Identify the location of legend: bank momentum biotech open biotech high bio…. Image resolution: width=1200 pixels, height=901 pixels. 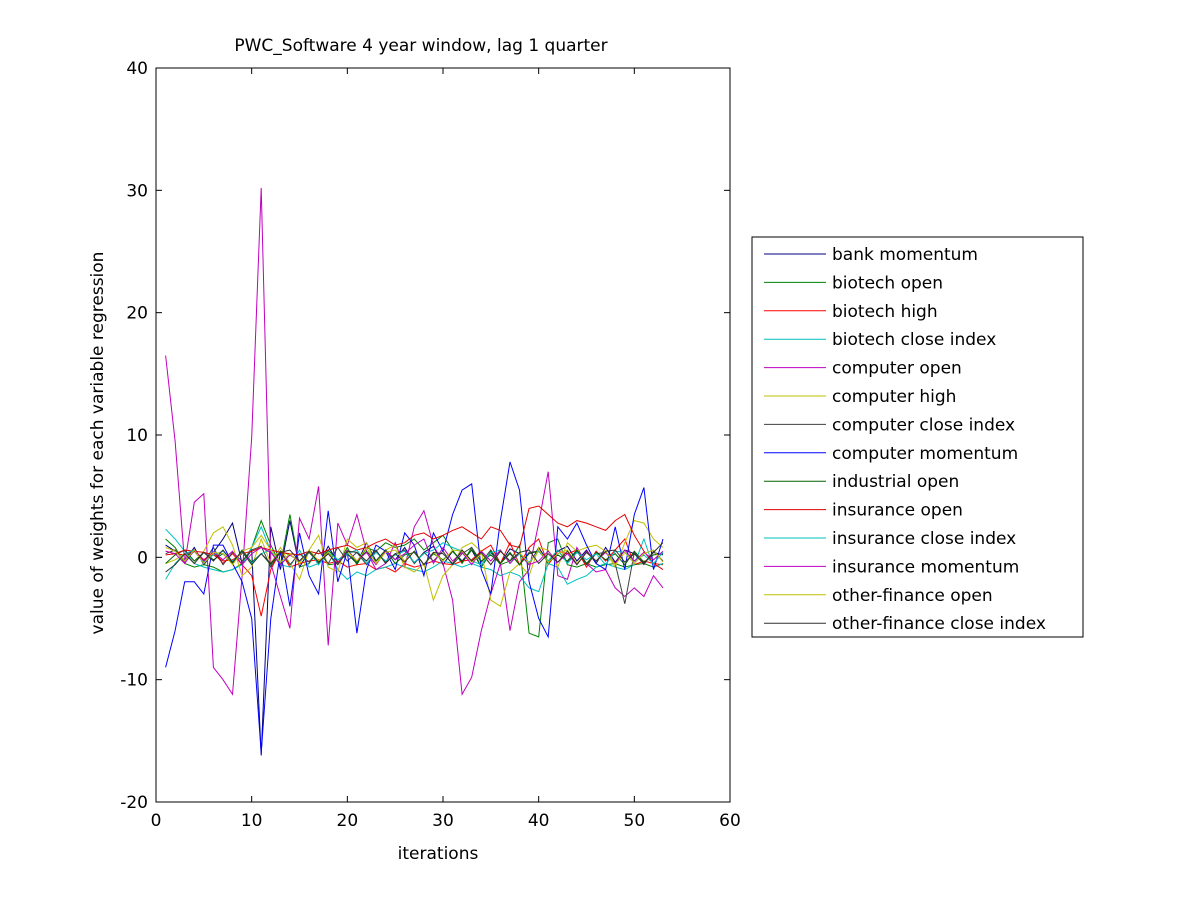
(917, 437).